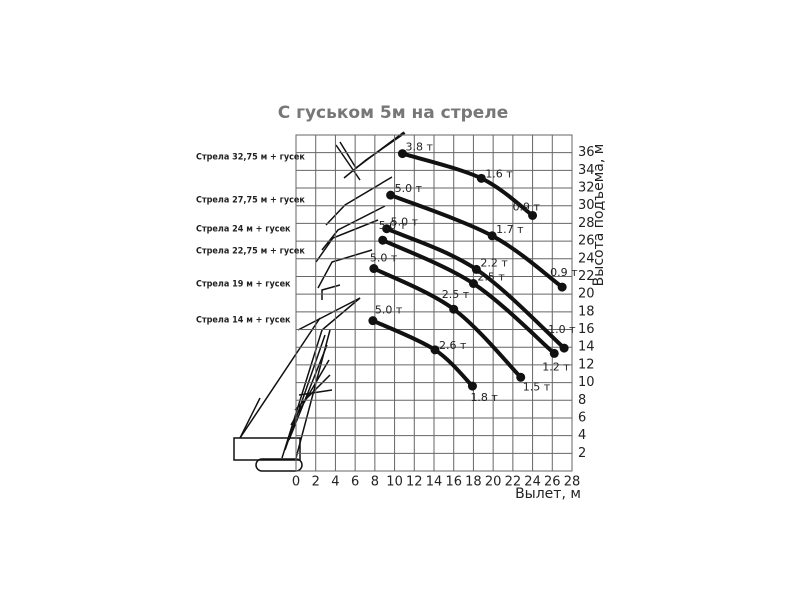 This screenshot has width=800, height=600. What do you see at coordinates (586, 329) in the screenshot?
I see `y-tick-label: 16` at bounding box center [586, 329].